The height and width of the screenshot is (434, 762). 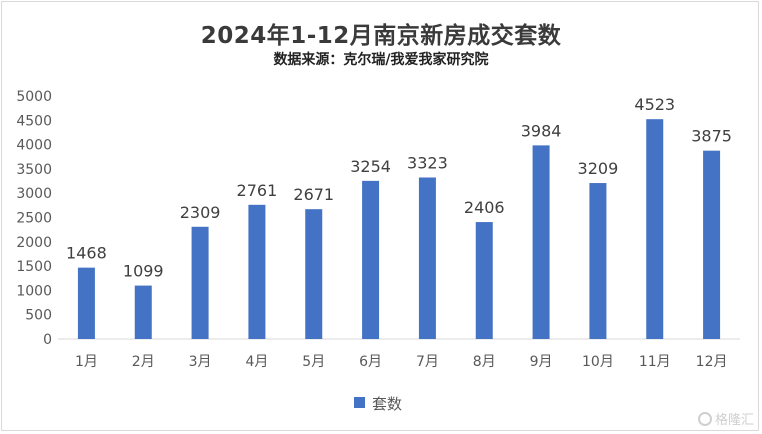 What do you see at coordinates (712, 362) in the screenshot?
I see `x-tick-label: 12月` at bounding box center [712, 362].